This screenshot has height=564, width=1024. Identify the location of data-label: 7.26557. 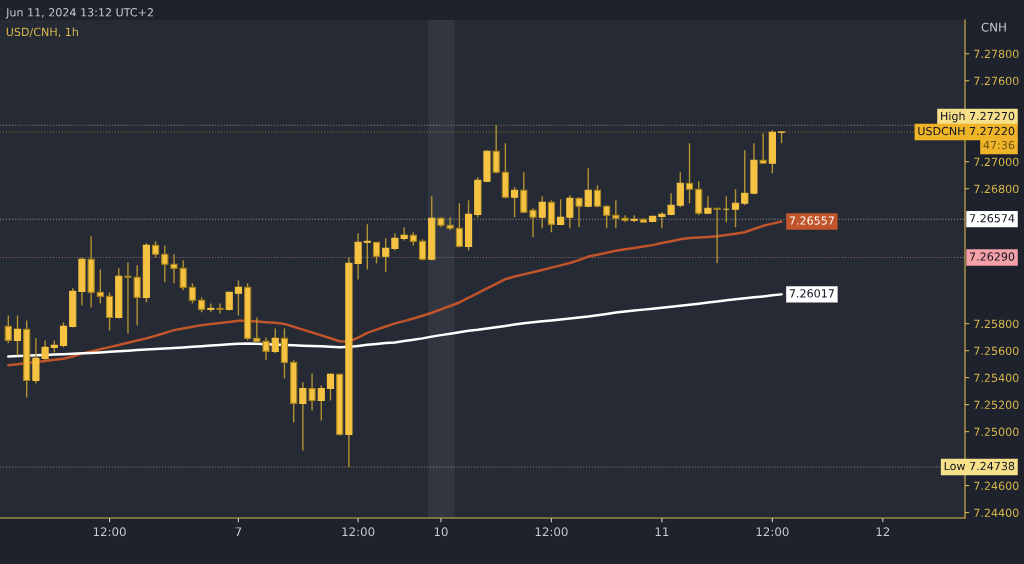
(811, 220).